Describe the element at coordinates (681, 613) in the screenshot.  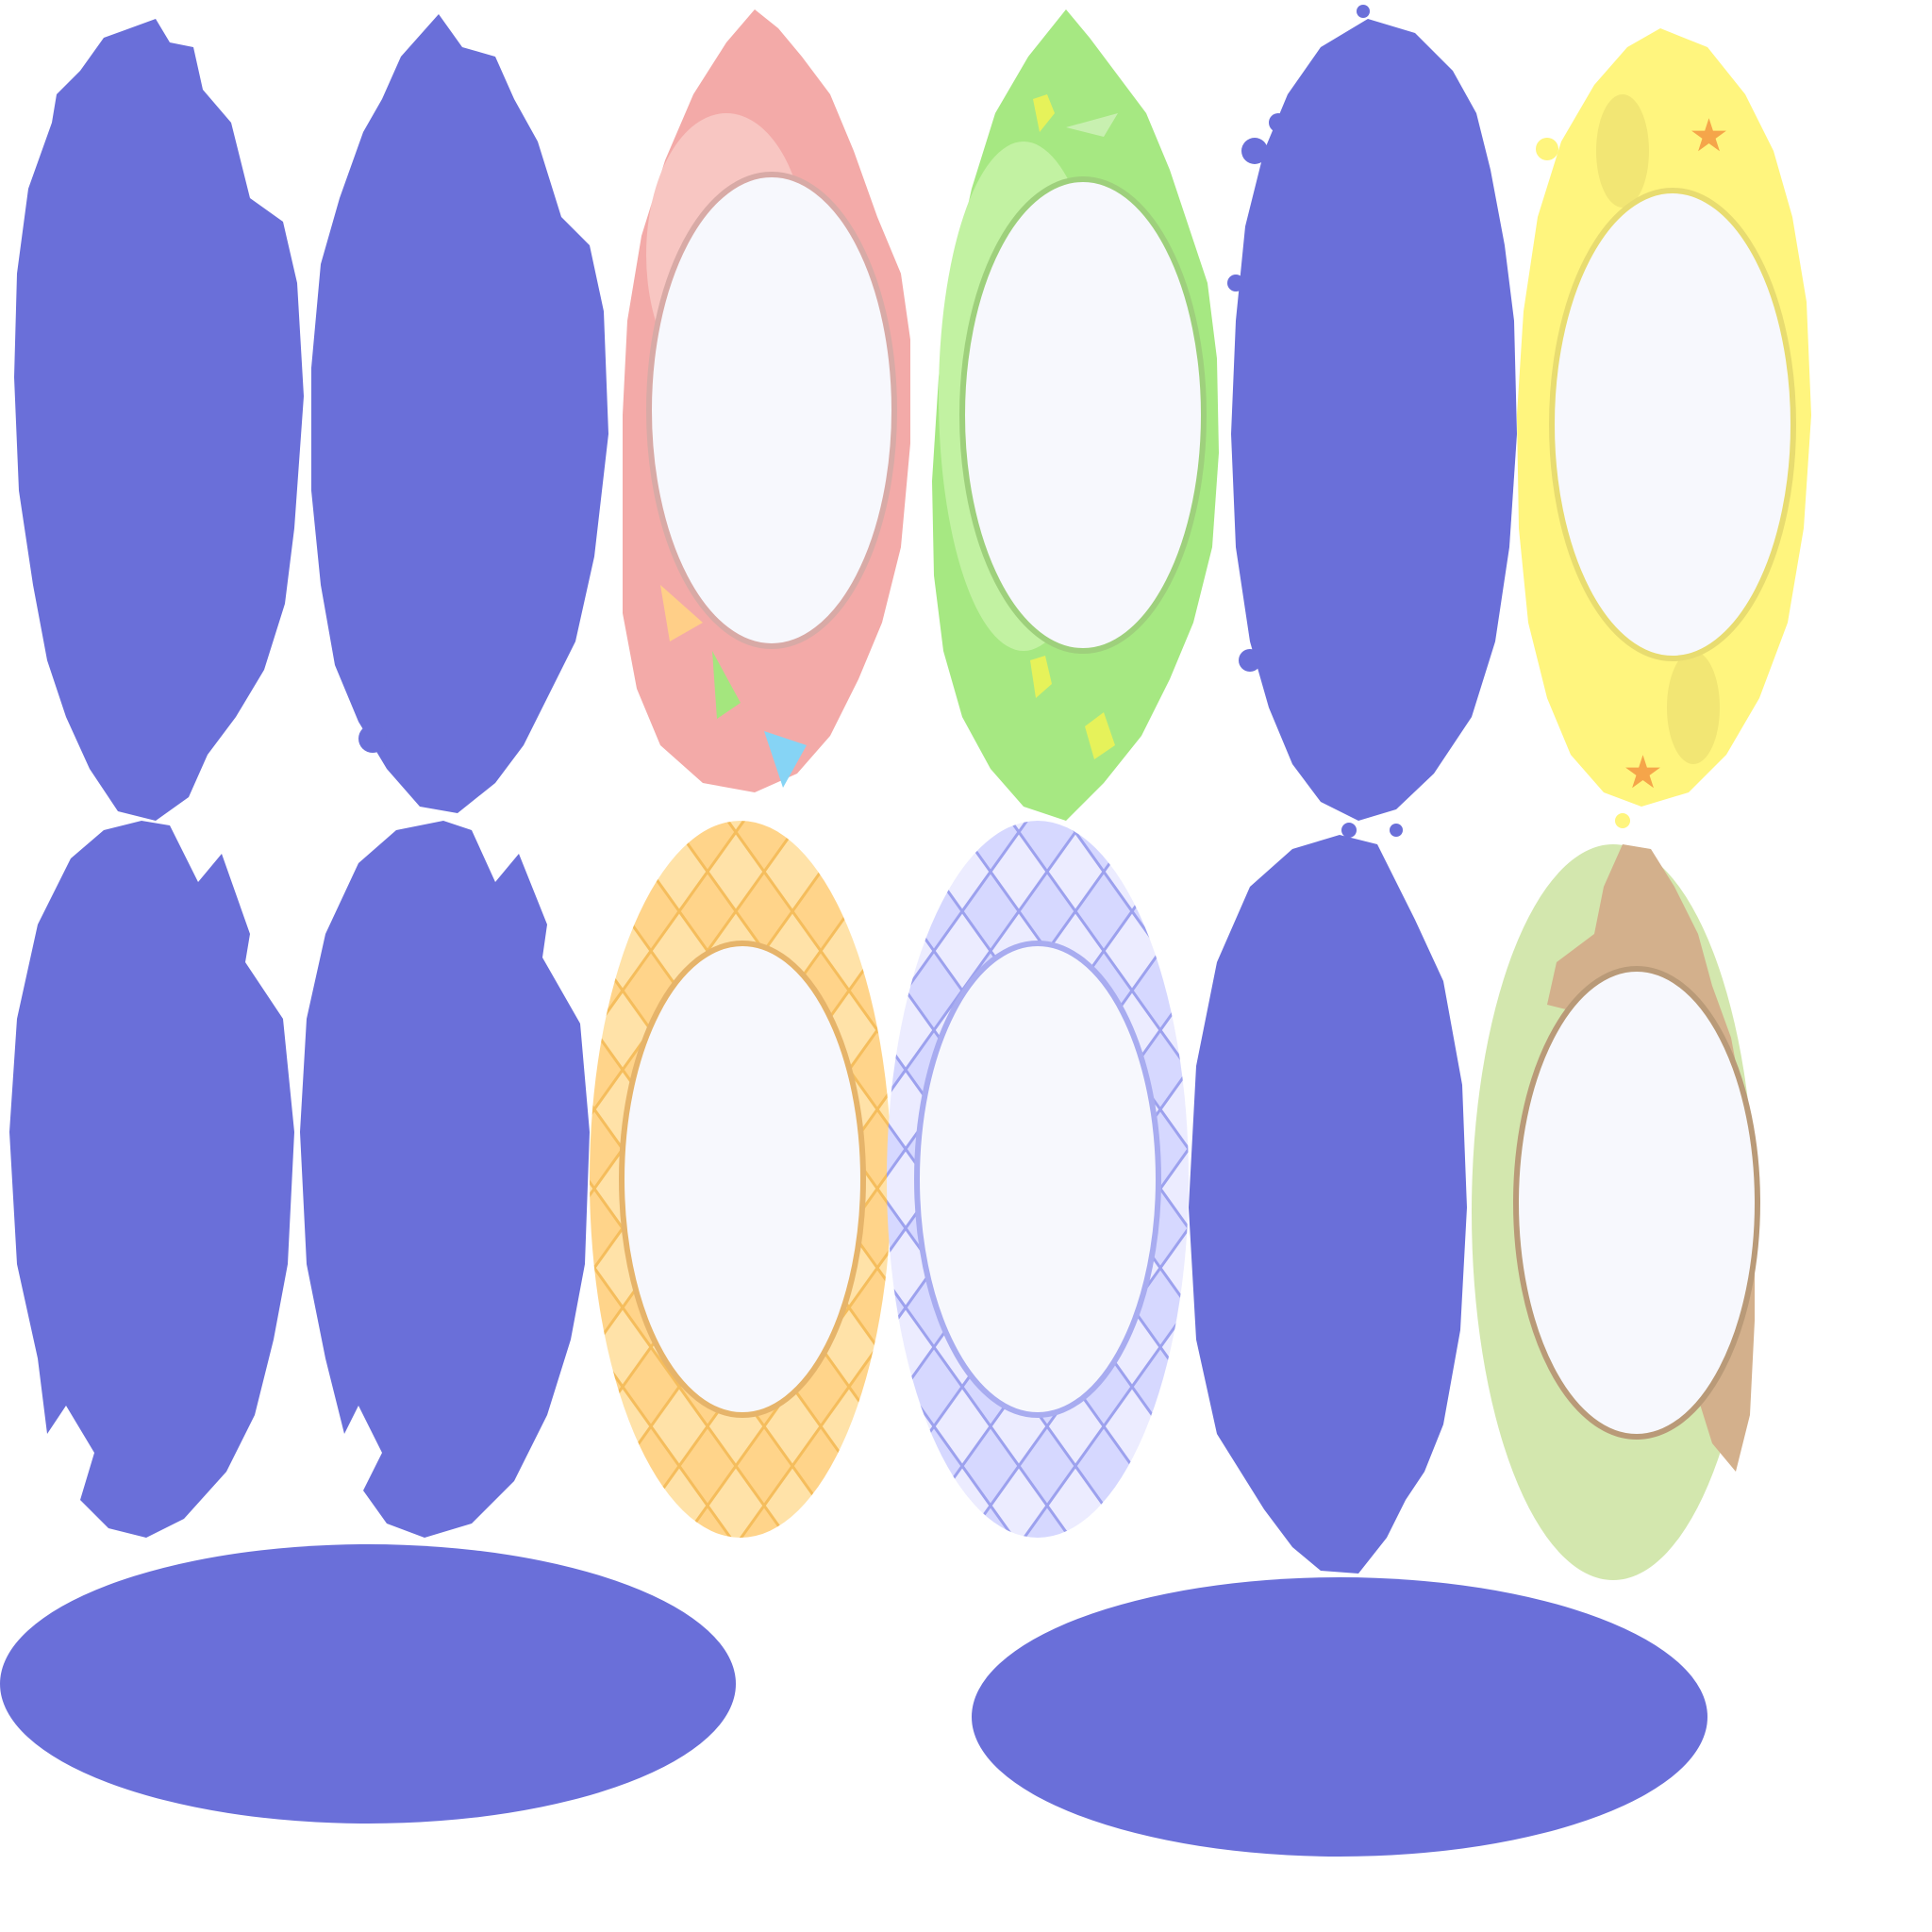
I see `bunting-flag-orange-icon` at that location.